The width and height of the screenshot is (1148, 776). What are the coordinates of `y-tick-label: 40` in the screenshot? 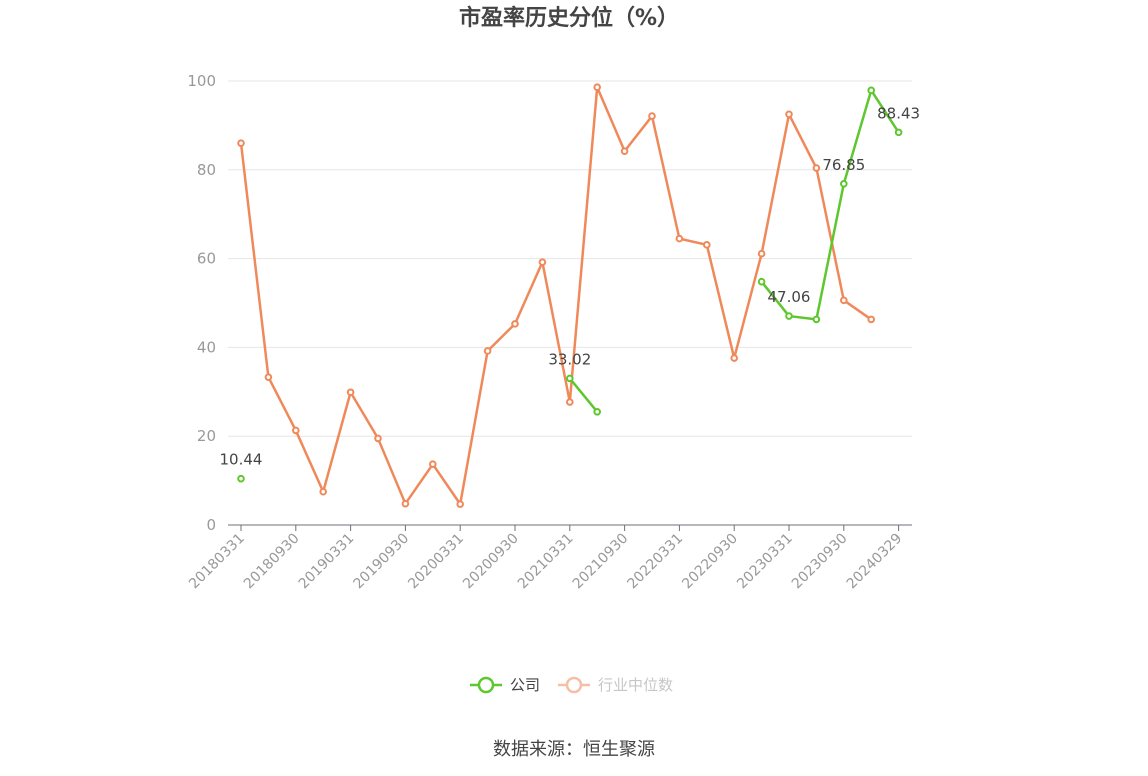 It's located at (206, 347).